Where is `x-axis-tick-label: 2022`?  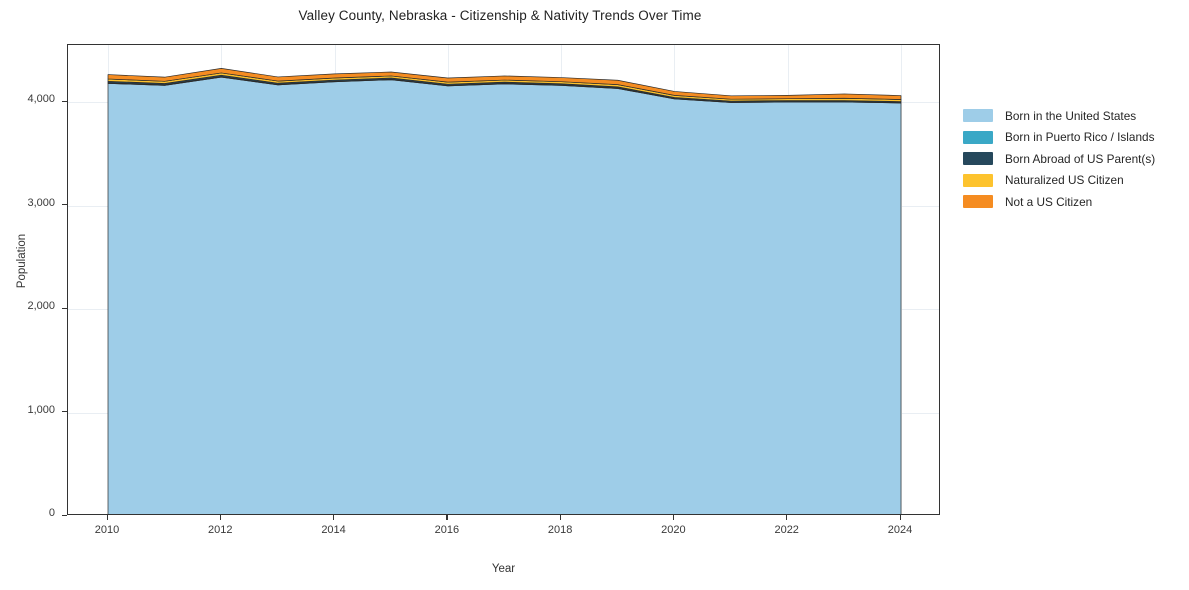
x-axis-tick-label: 2022 is located at coordinates (786, 530).